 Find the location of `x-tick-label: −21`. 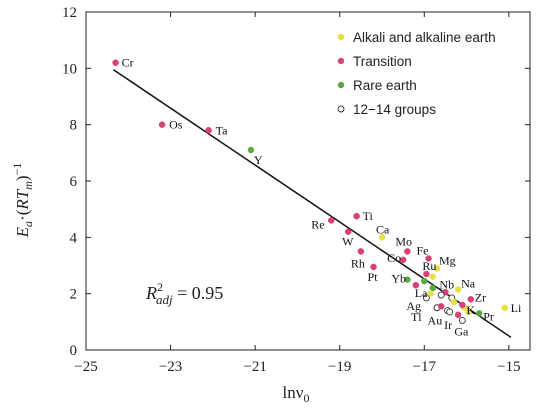

x-tick-label: −21 is located at coordinates (254, 367).